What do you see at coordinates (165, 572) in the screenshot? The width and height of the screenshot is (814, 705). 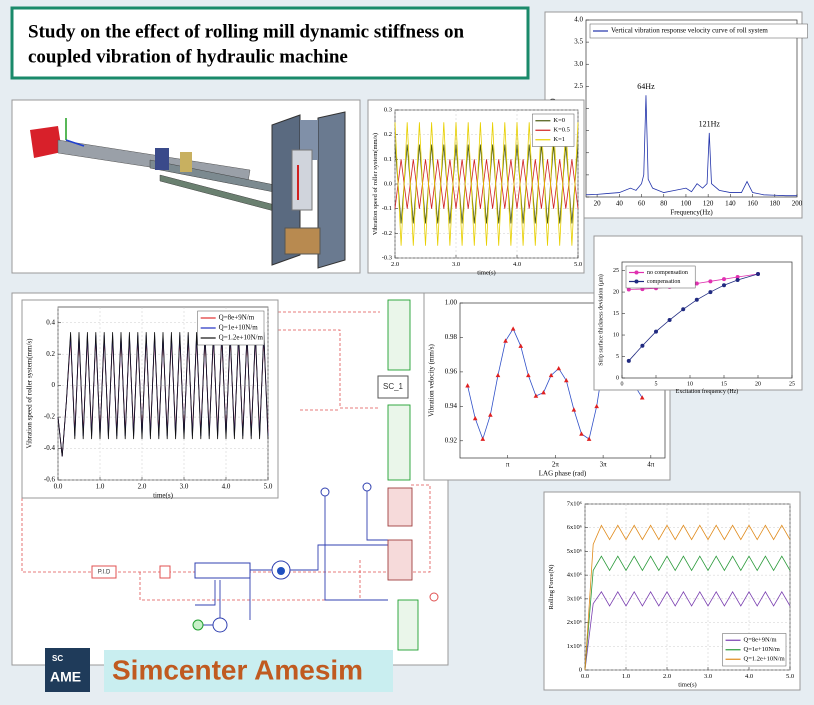 I see `gain-block` at bounding box center [165, 572].